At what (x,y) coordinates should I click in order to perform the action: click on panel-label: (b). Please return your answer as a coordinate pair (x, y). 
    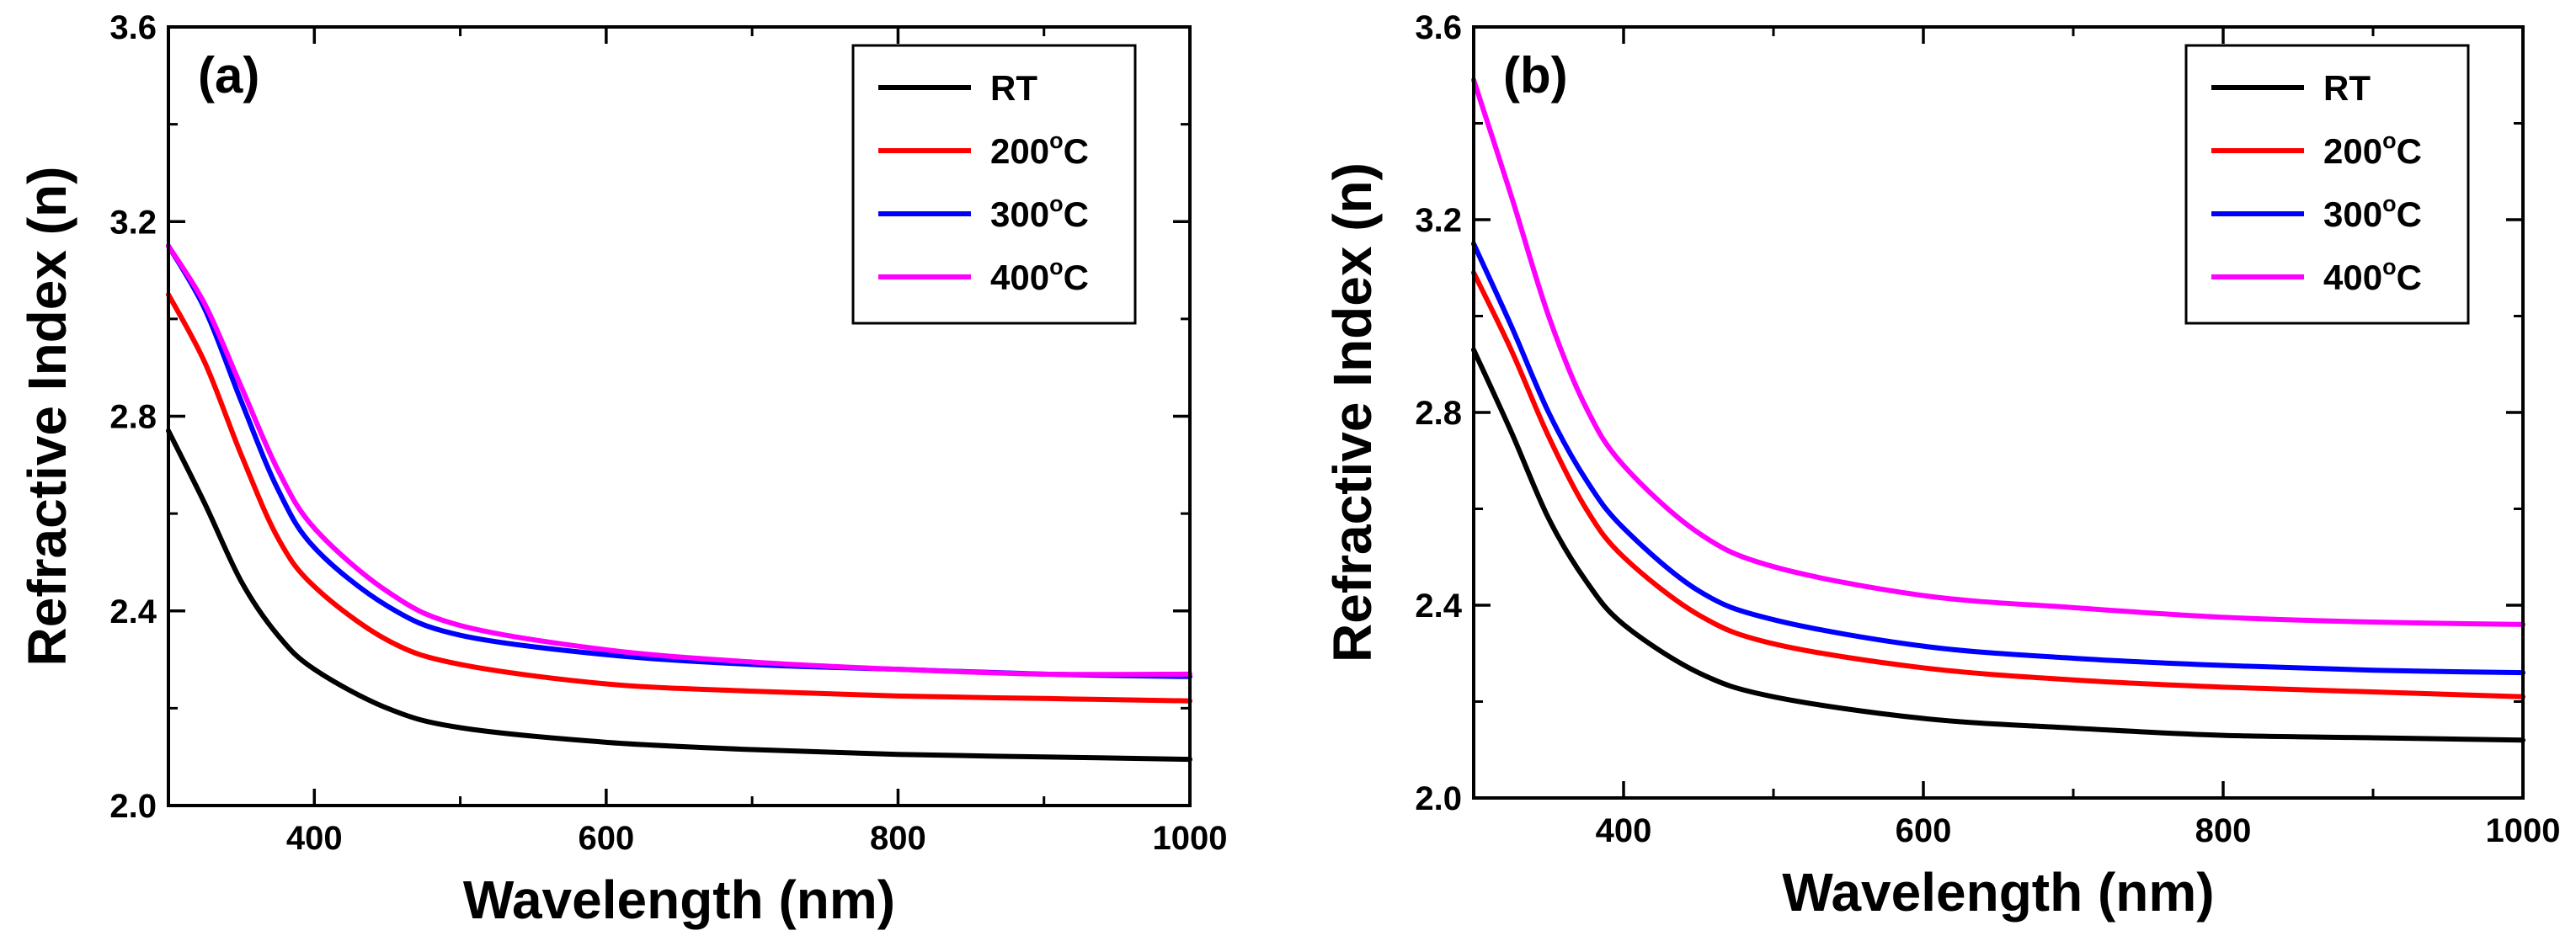
    Looking at the image, I should click on (1535, 75).